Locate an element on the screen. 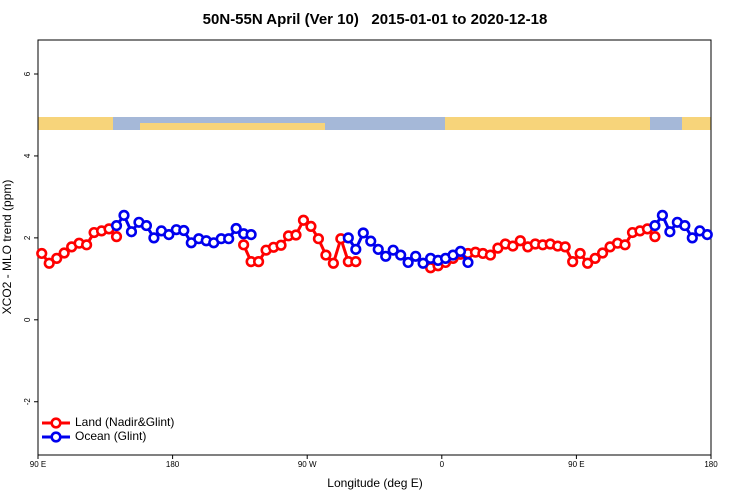 The image size is (750, 500). y-tick-label: 0 is located at coordinates (27, 319).